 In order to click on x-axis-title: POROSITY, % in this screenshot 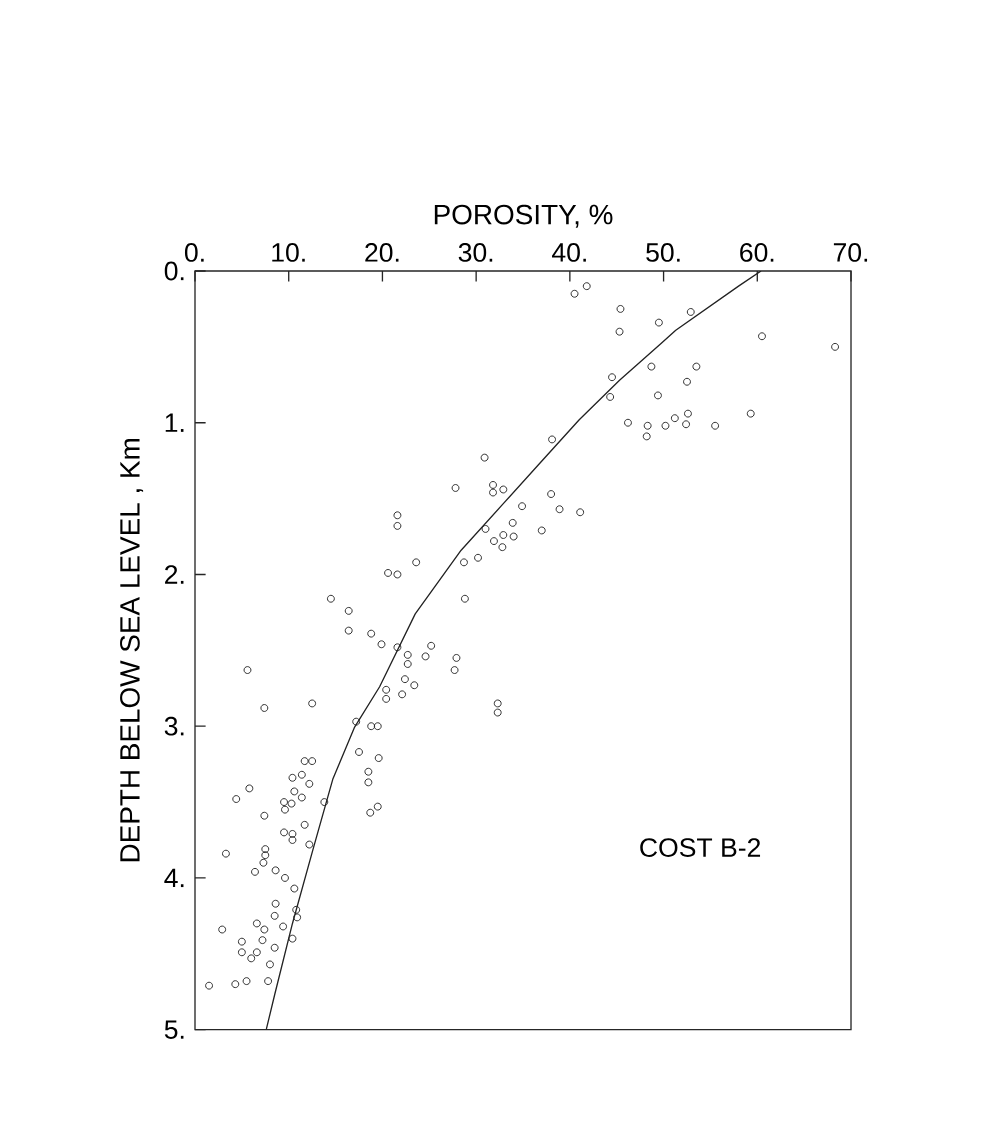, I will do `click(523, 216)`.